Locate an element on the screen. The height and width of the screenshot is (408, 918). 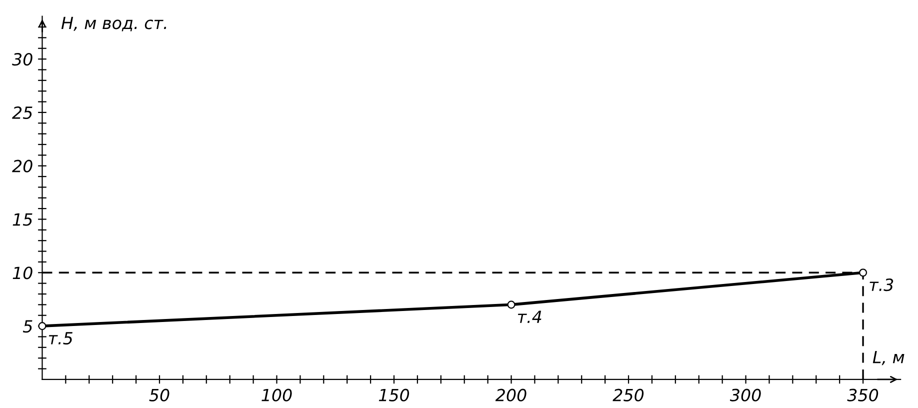
y-axis-title: H, м вод. ст. is located at coordinates (113, 24).